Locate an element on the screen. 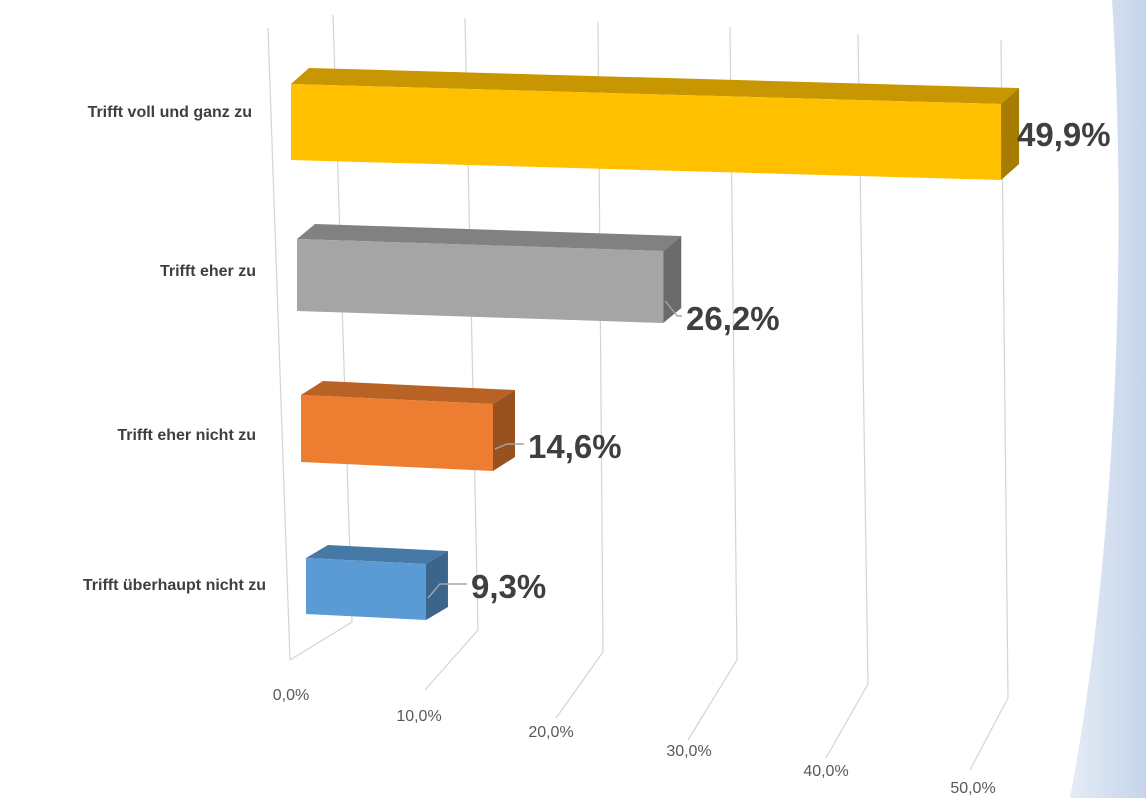 The image size is (1146, 798). data-label: 9,3% is located at coordinates (508, 586).